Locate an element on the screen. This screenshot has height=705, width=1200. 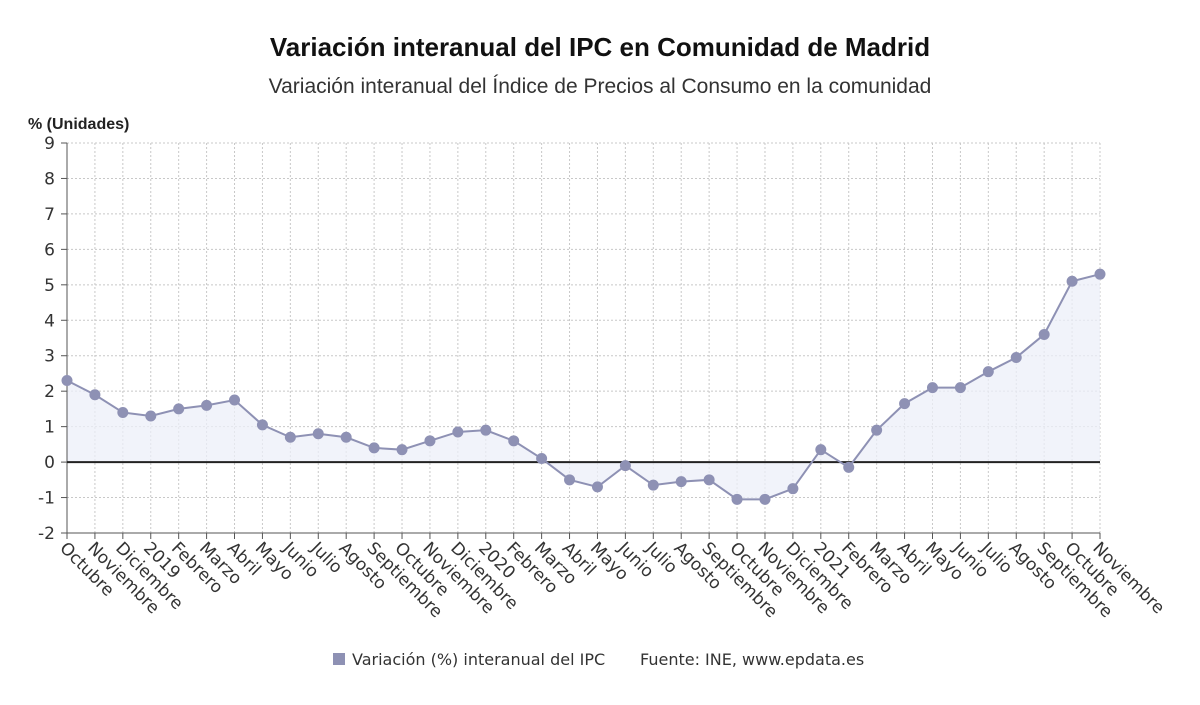
y-tick-label: 6 is located at coordinates (49, 250).